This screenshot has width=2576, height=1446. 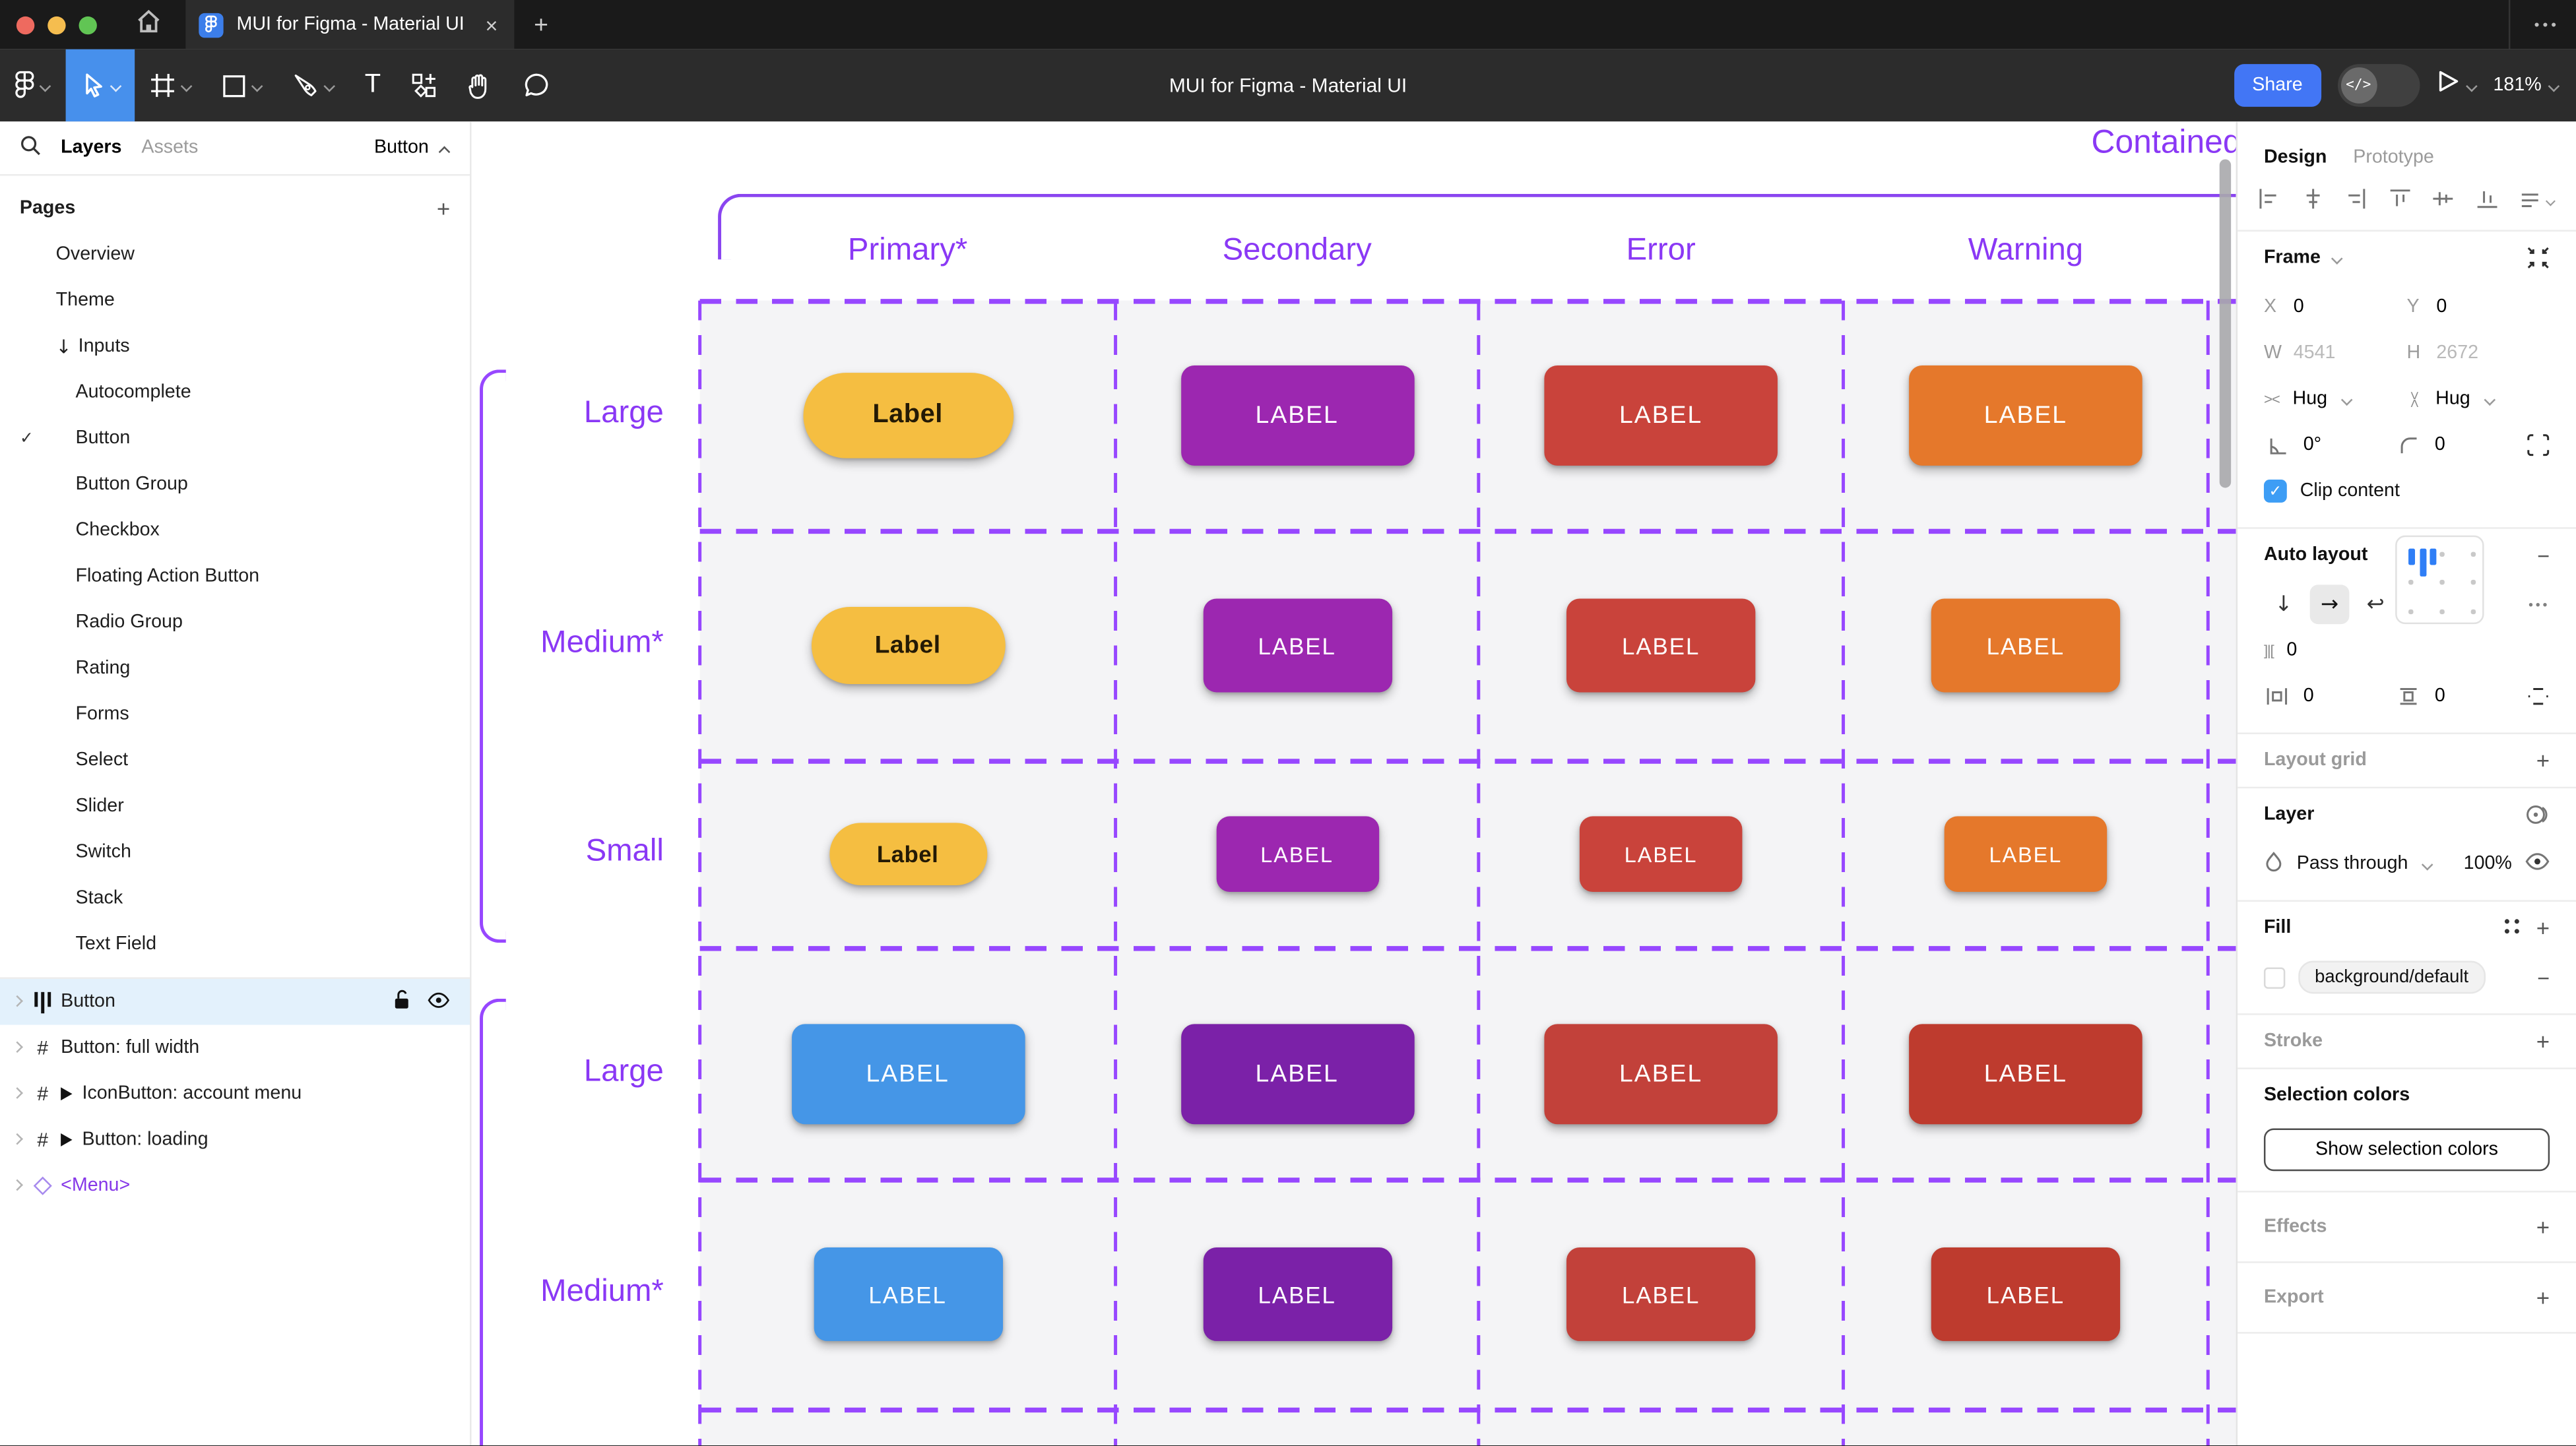 What do you see at coordinates (1296, 854) in the screenshot?
I see `canvas-button-secondary-small: LABEL` at bounding box center [1296, 854].